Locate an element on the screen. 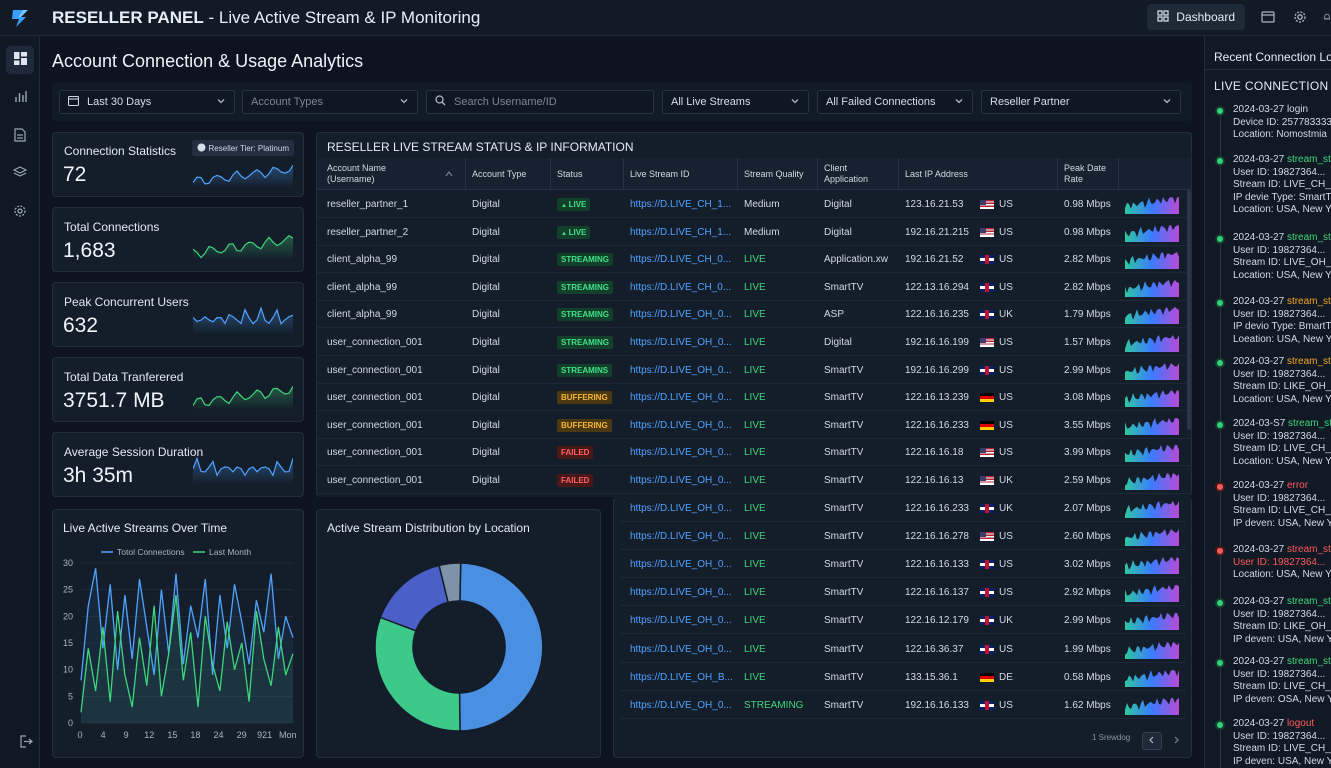  x-tick-label: 29 is located at coordinates (242, 735).